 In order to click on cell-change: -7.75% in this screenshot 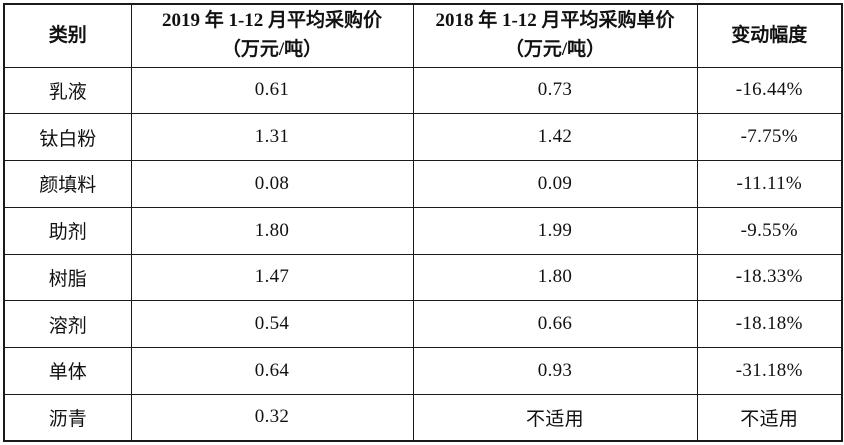, I will do `click(769, 137)`.